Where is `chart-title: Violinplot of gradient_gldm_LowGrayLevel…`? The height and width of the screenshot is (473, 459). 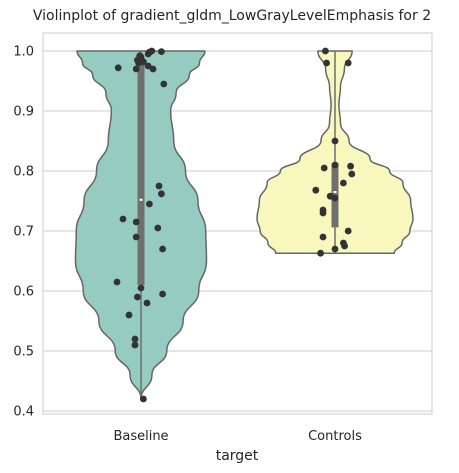
chart-title: Violinplot of gradient_gldm_LowGrayLevel… is located at coordinates (232, 16).